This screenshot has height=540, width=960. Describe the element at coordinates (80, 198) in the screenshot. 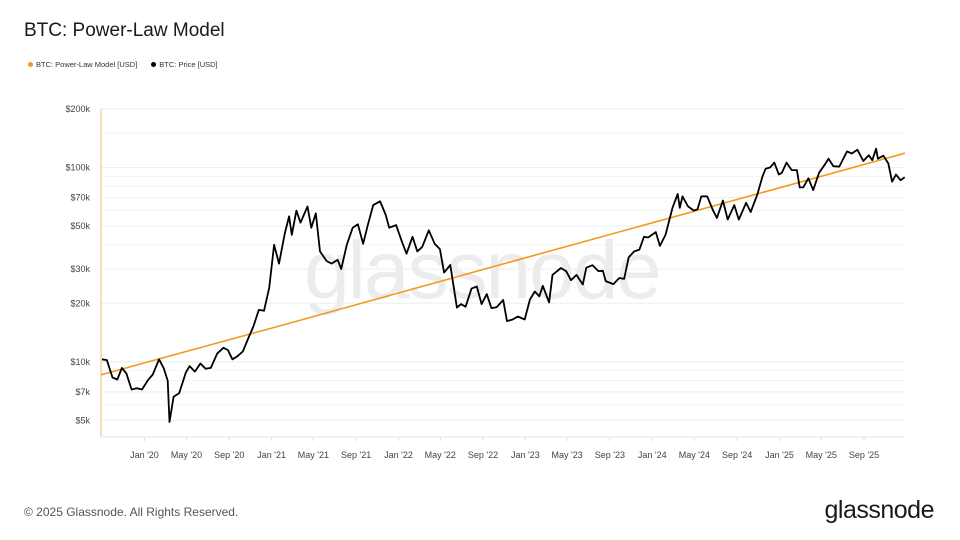

I see `y-tick-label: $70k` at that location.